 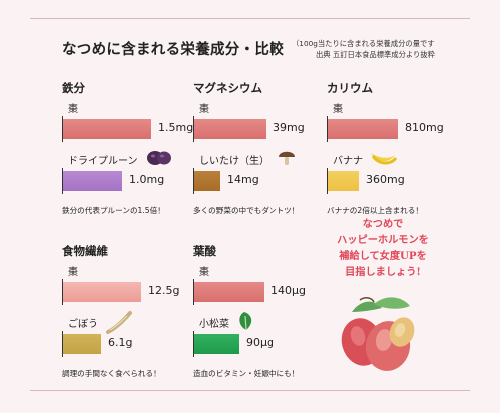 What do you see at coordinates (375, 54) in the screenshot?
I see `note-line-2: 出典 五訂日本食品標準成分より抜粋` at bounding box center [375, 54].